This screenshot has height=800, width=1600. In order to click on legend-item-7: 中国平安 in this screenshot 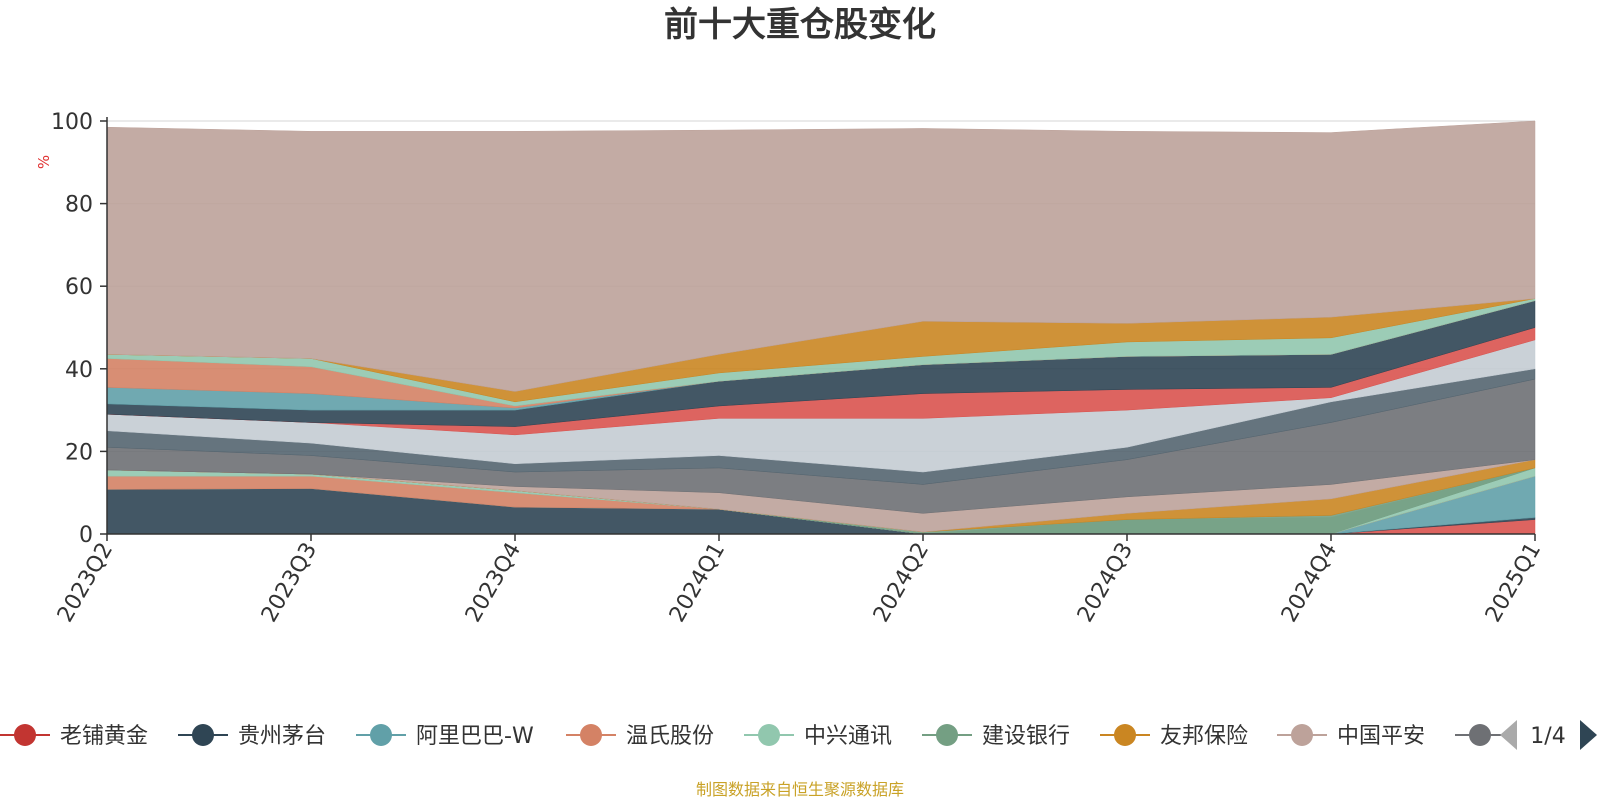, I will do `click(1351, 736)`.